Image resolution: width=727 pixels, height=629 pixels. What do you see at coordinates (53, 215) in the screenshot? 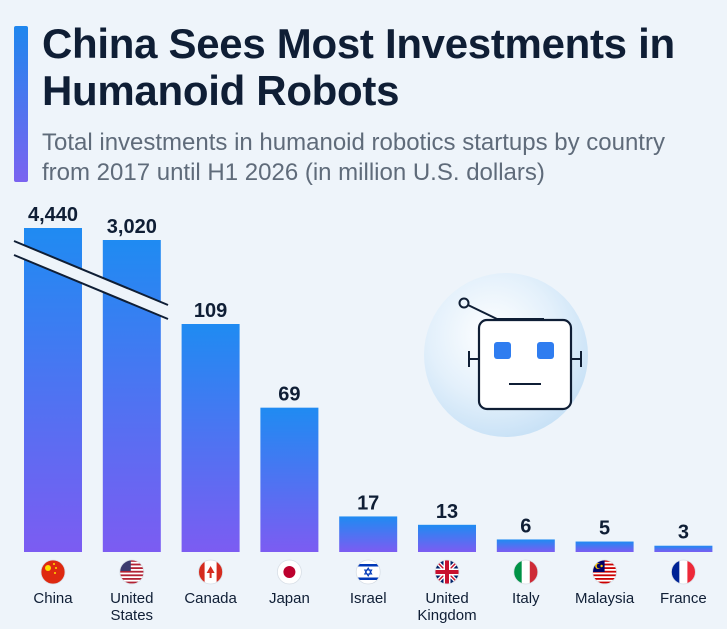
I see `value-label: 4,440` at bounding box center [53, 215].